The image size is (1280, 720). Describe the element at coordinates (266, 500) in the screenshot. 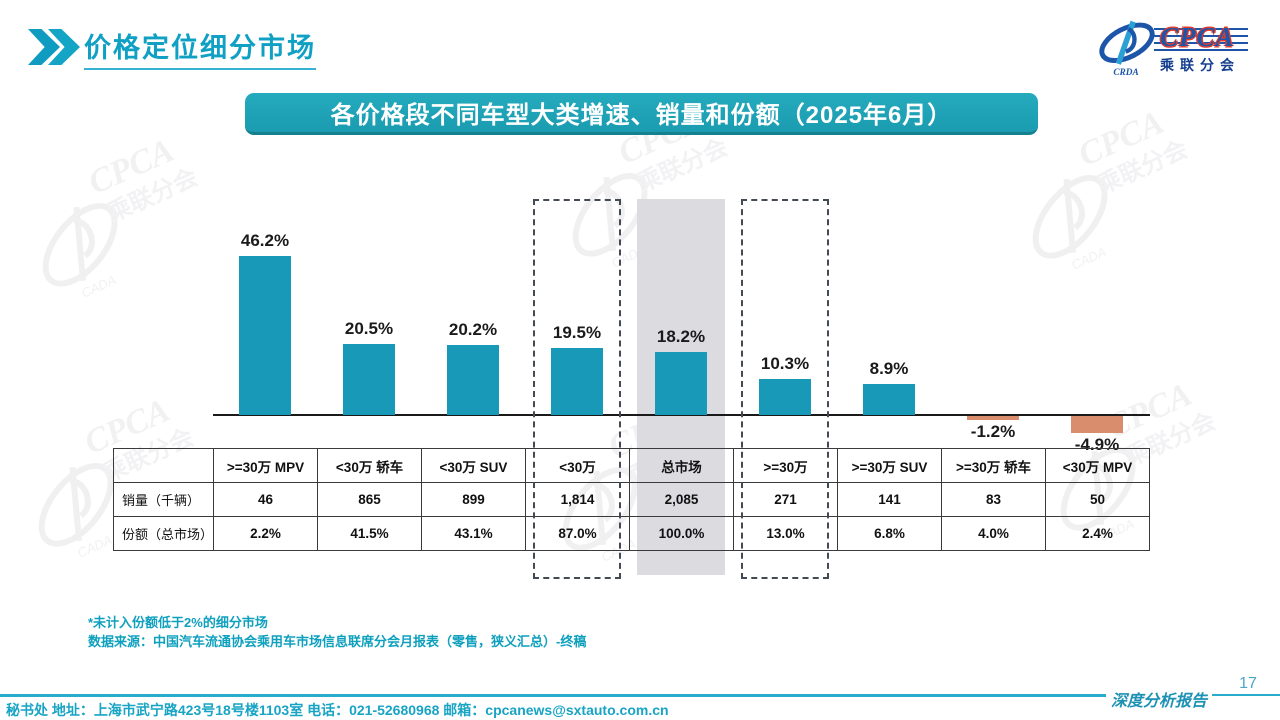

I see `table-cell: 46` at that location.